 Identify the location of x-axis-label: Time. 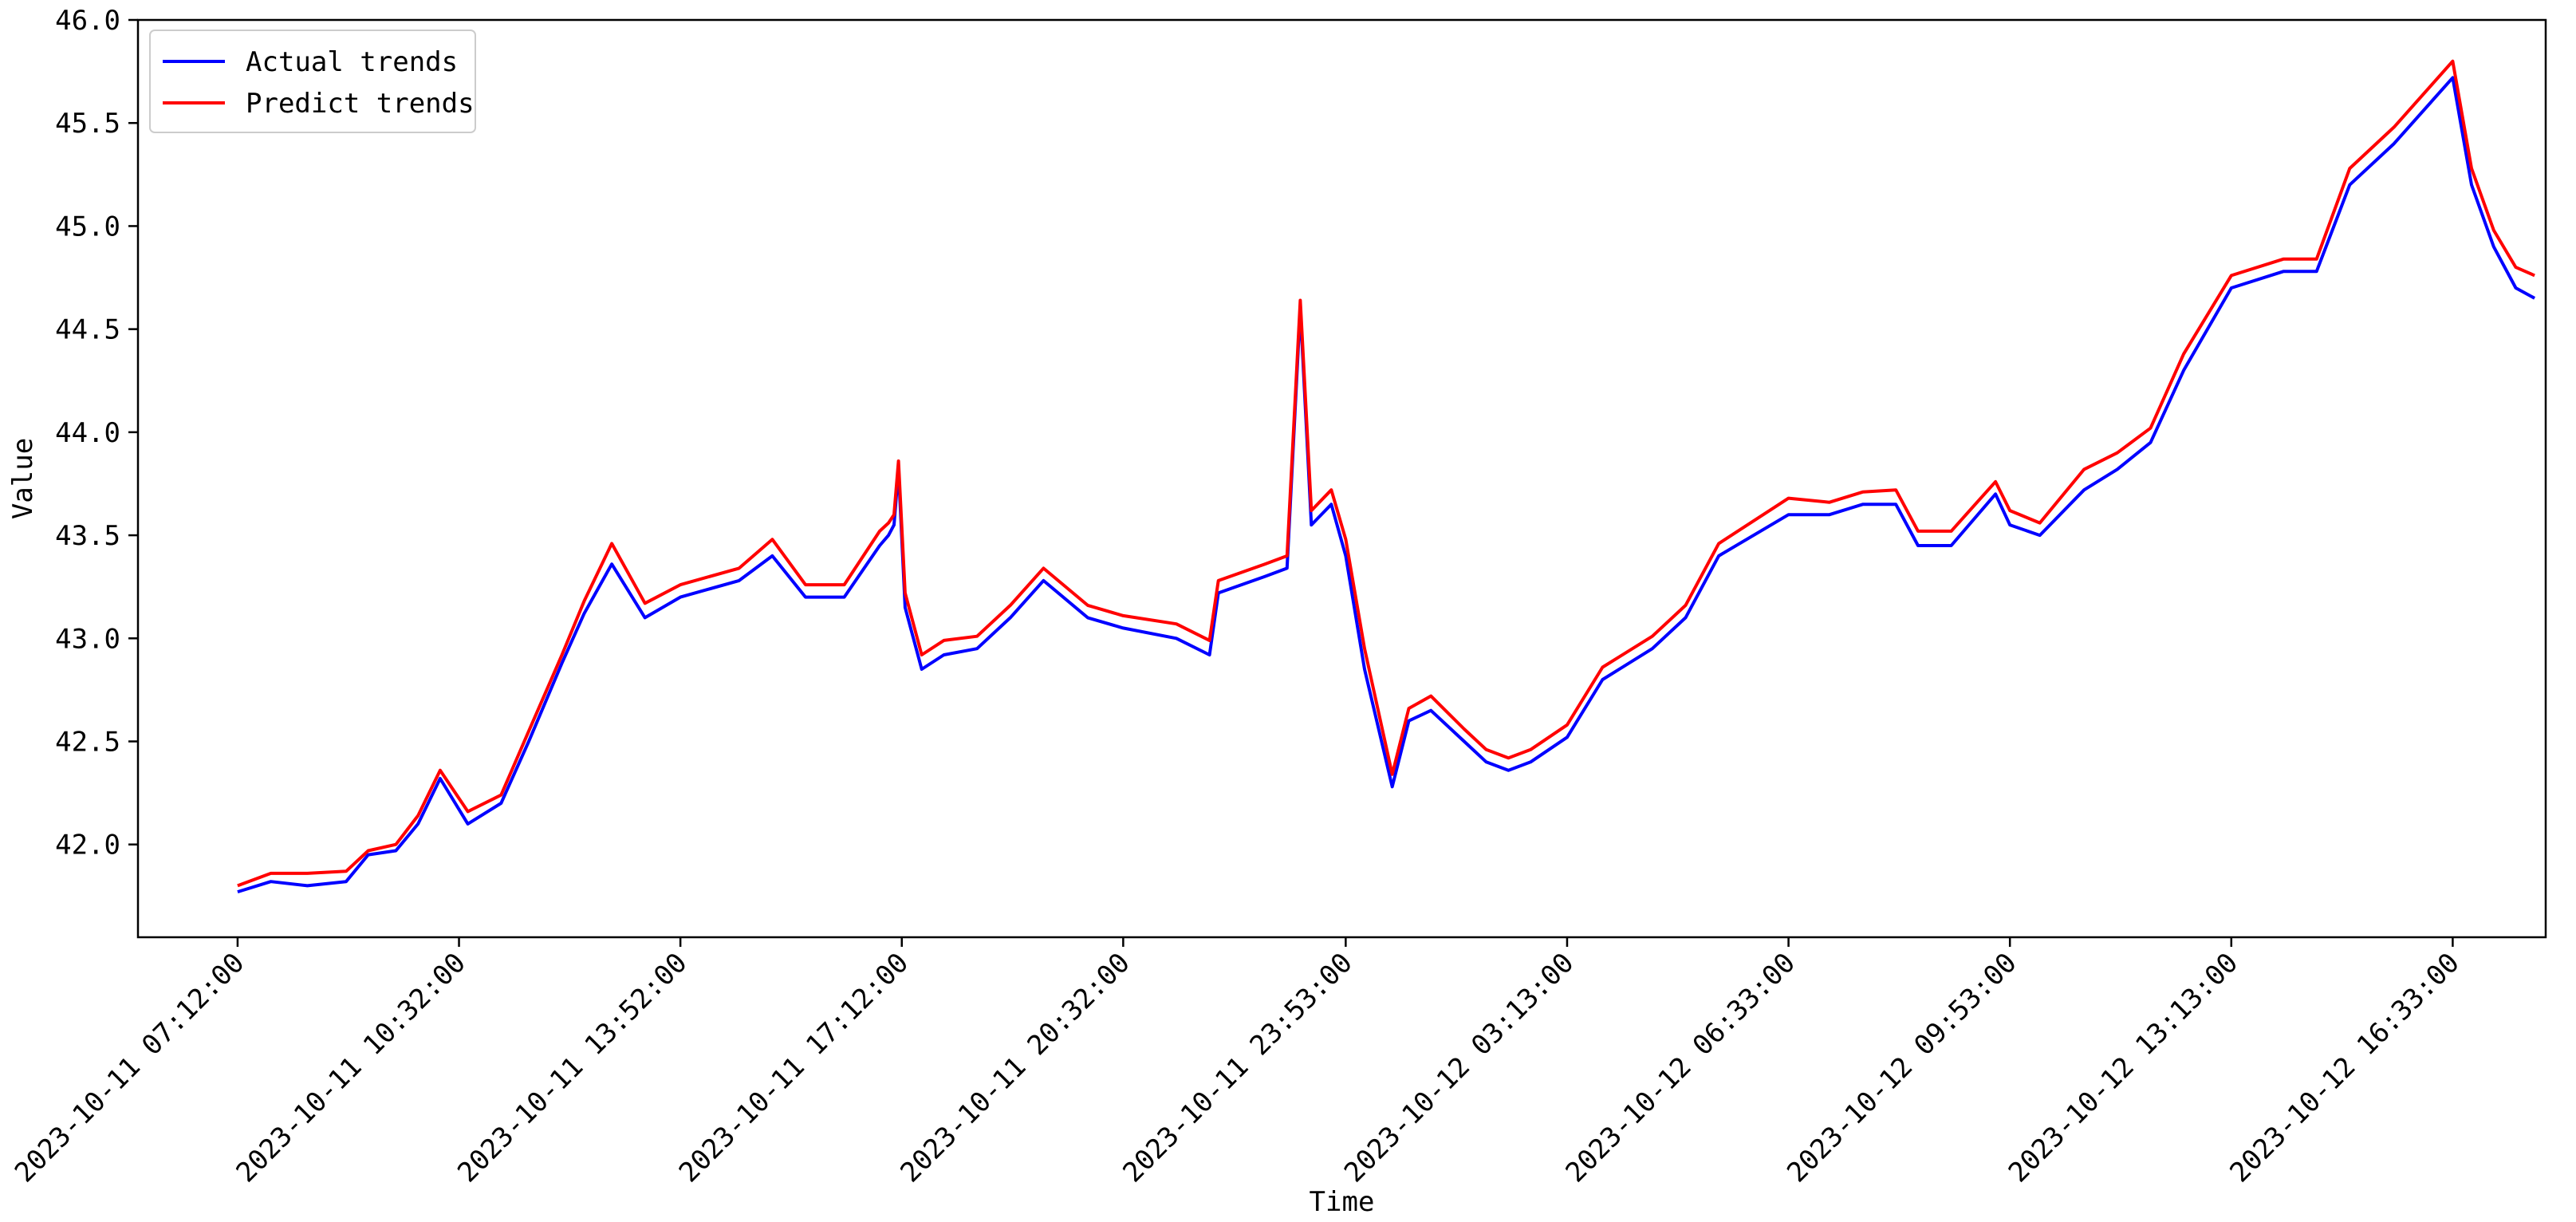
(1342, 1202).